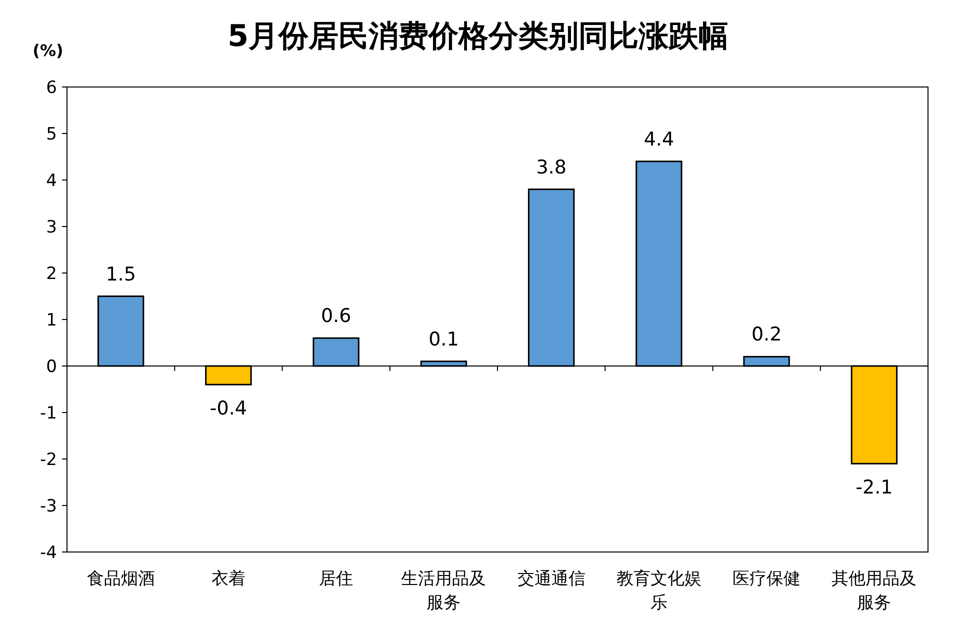 This screenshot has height=629, width=956. What do you see at coordinates (228, 409) in the screenshot?
I see `data-label: -0.4` at bounding box center [228, 409].